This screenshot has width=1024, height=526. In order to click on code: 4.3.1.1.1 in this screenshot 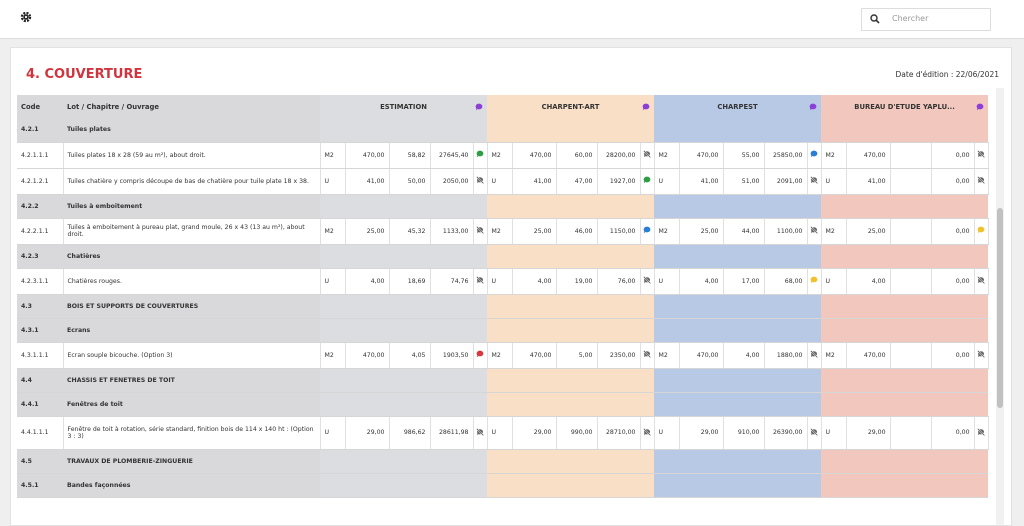, I will do `click(40, 355)`.